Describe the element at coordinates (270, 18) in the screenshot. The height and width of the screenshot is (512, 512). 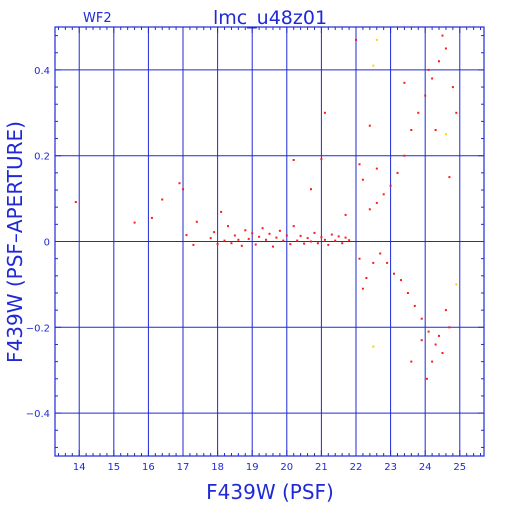
I see `chart-title: lmc_u48z01` at that location.